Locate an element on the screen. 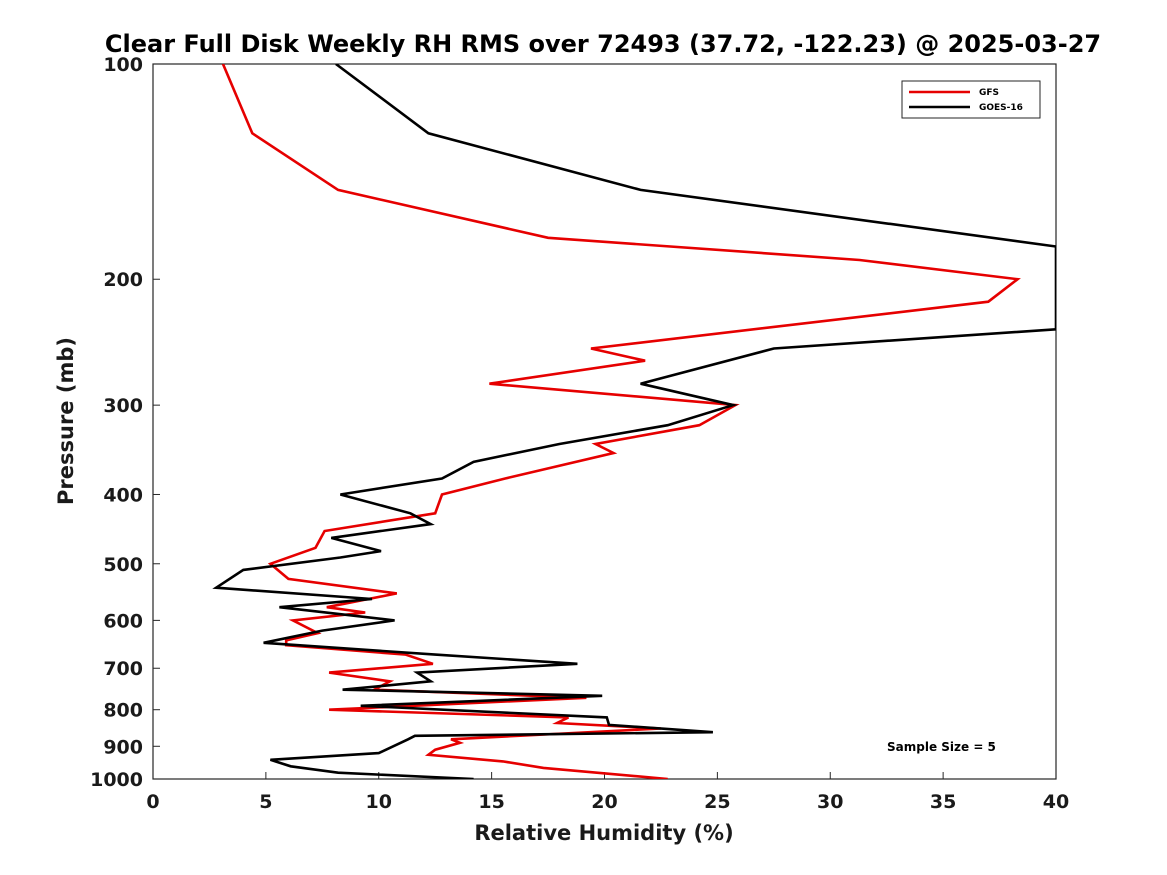 The image size is (1167, 875). x-tick-label: 5 is located at coordinates (265, 802).